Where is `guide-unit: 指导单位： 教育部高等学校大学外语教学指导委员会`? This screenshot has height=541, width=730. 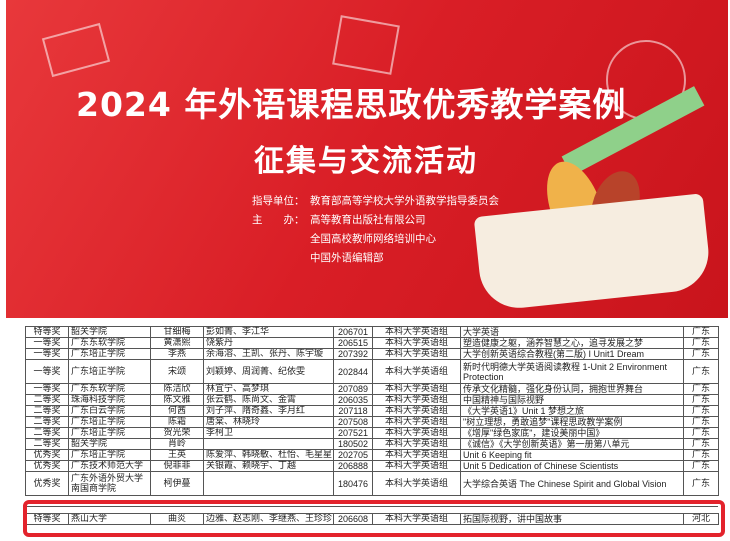 guide-unit: 指导单位： 教育部高等学校大学外语教学指导委员会 is located at coordinates (375, 201).